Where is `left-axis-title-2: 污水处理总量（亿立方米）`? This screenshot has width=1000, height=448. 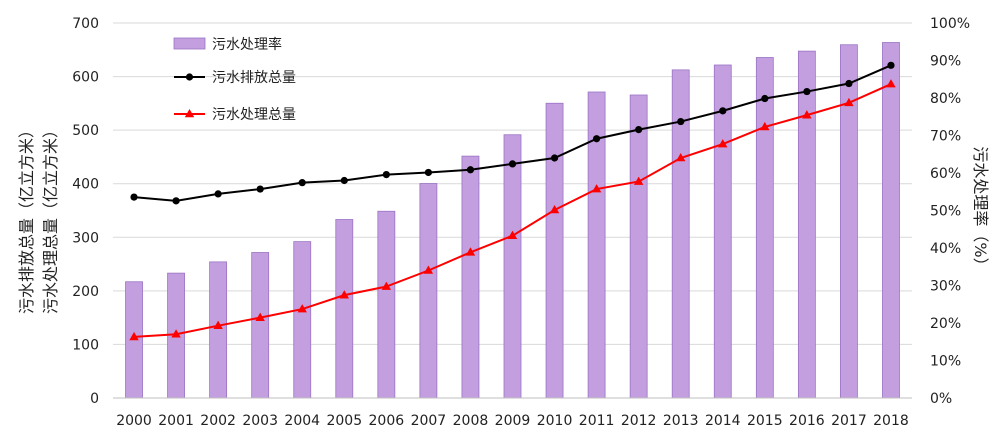
left-axis-title-2: 污水处理总量（亿立方米） is located at coordinates (50, 218).